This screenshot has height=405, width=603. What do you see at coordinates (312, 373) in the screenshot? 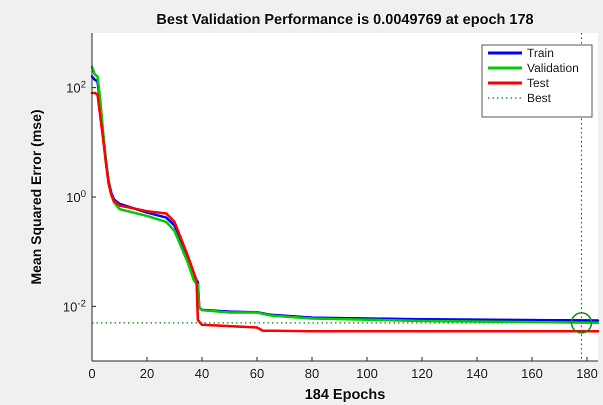
I see `x-tick-label: 80` at bounding box center [312, 373].